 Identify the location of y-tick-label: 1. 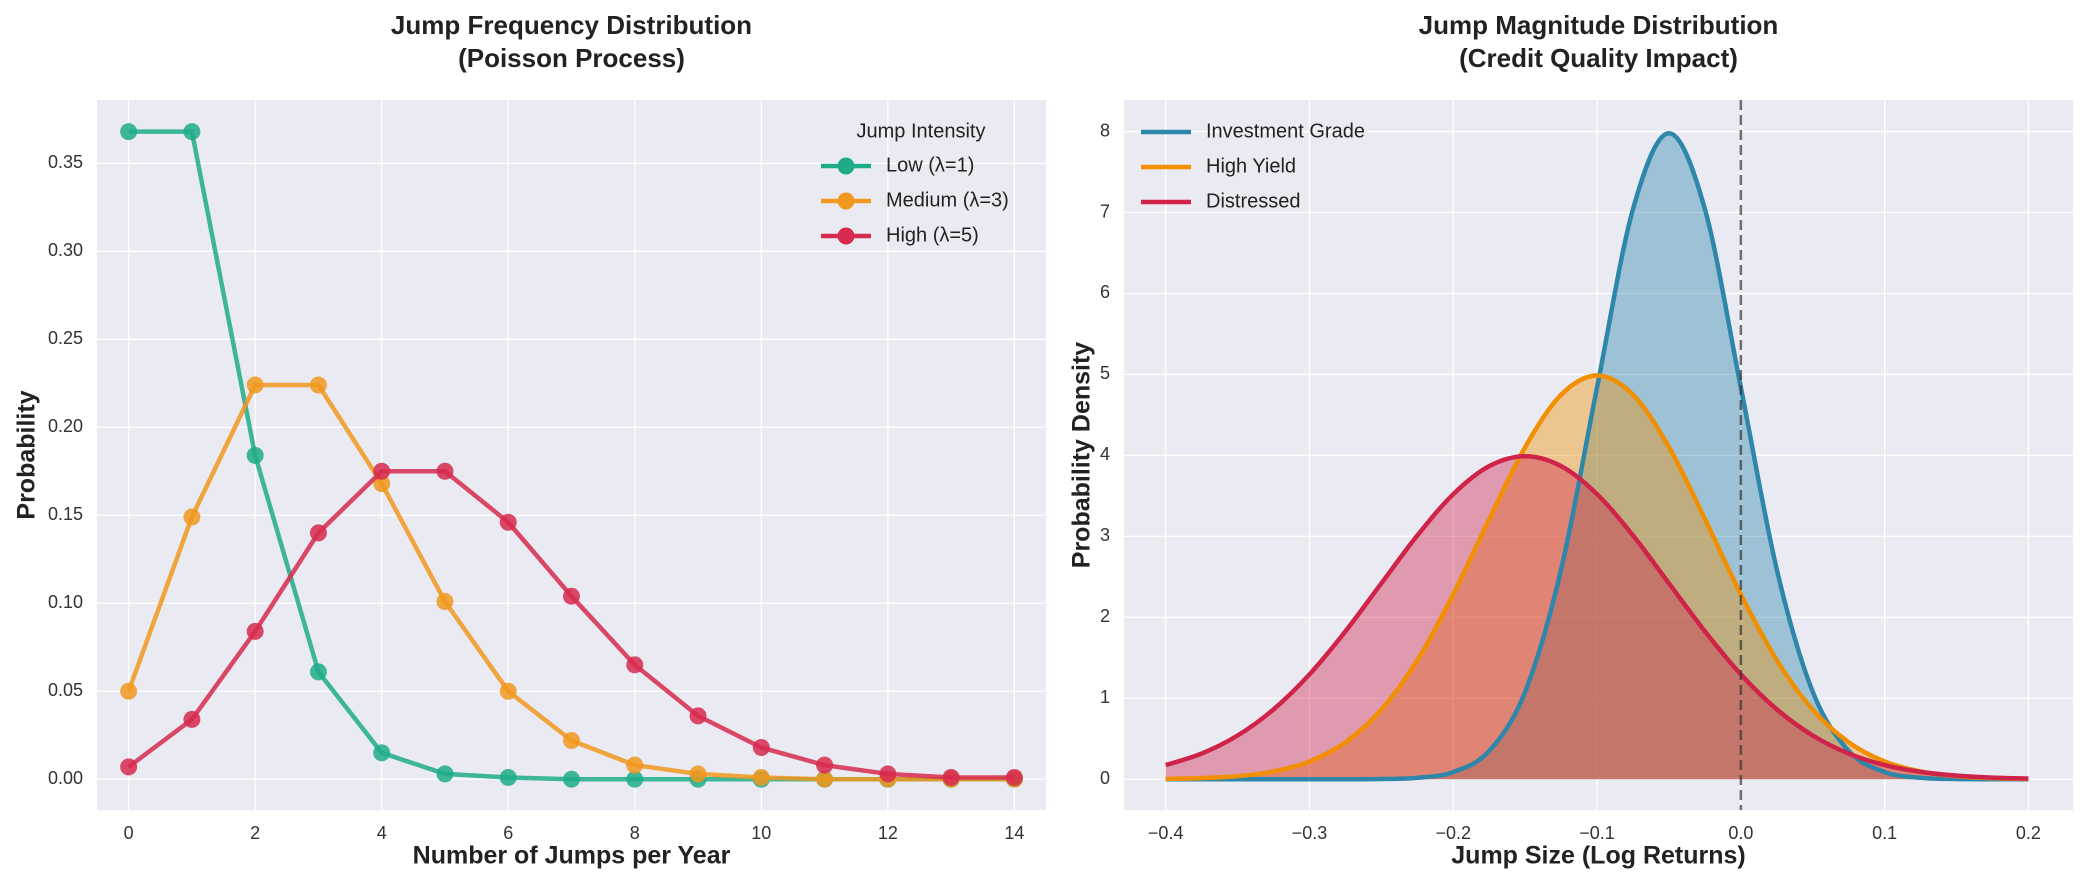
(1105, 697).